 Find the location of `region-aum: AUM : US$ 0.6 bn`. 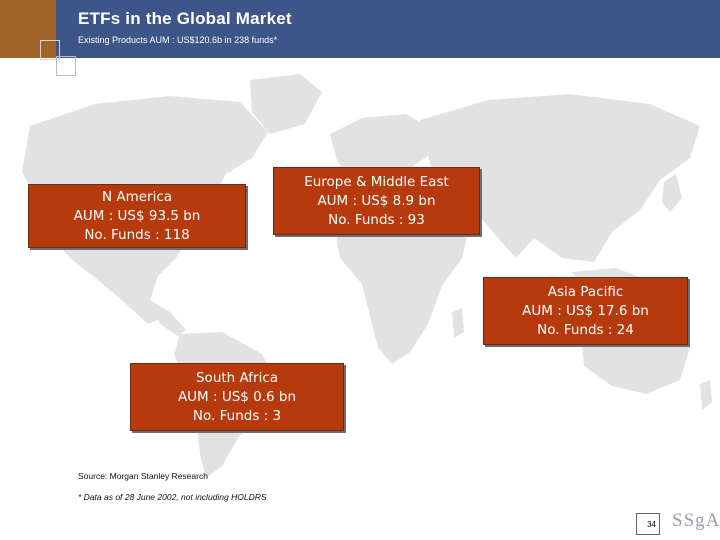

region-aum: AUM : US$ 0.6 bn is located at coordinates (237, 396).